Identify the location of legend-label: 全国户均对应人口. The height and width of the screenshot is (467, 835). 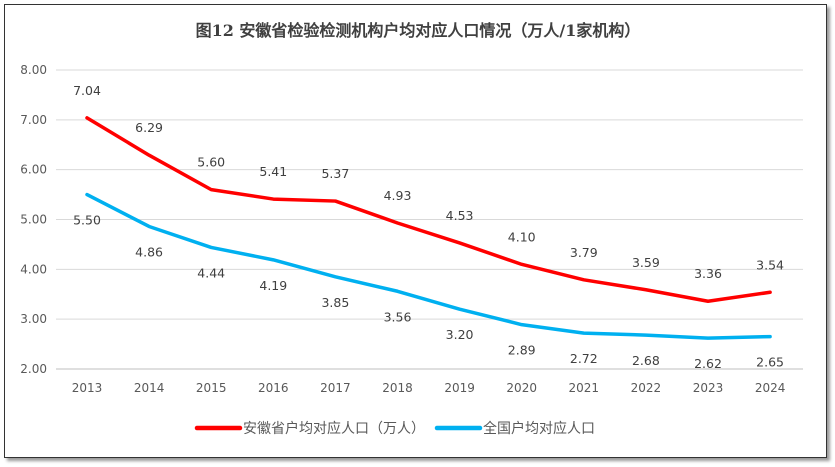
(539, 428).